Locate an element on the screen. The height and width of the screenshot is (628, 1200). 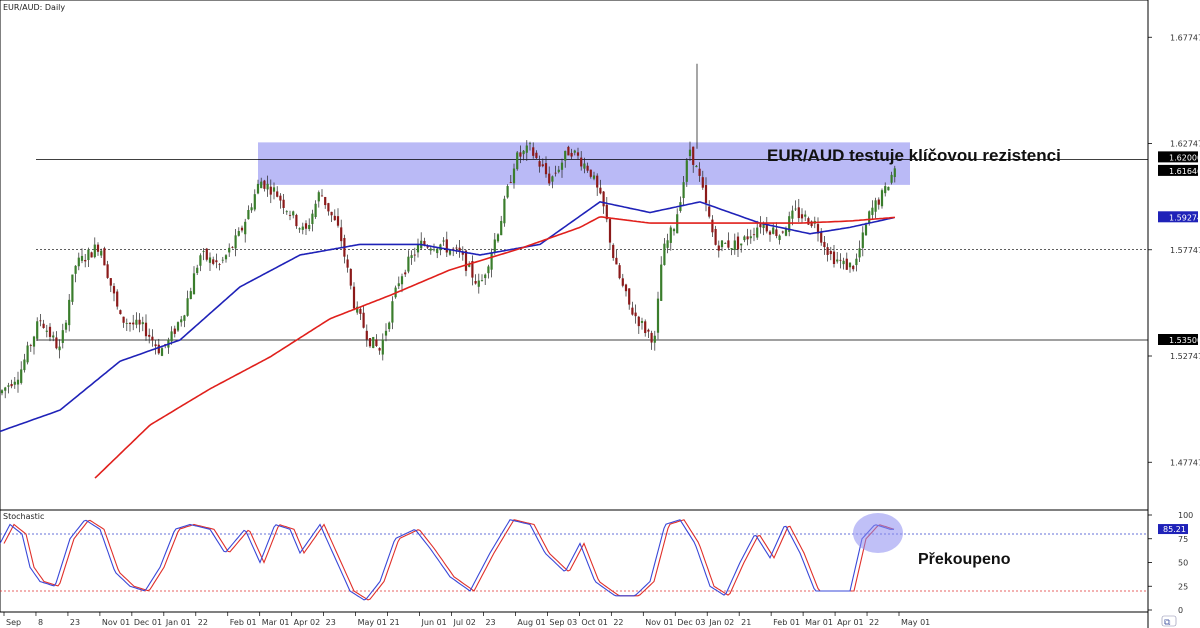
stoch-tick-label: 75 is located at coordinates (1183, 539).